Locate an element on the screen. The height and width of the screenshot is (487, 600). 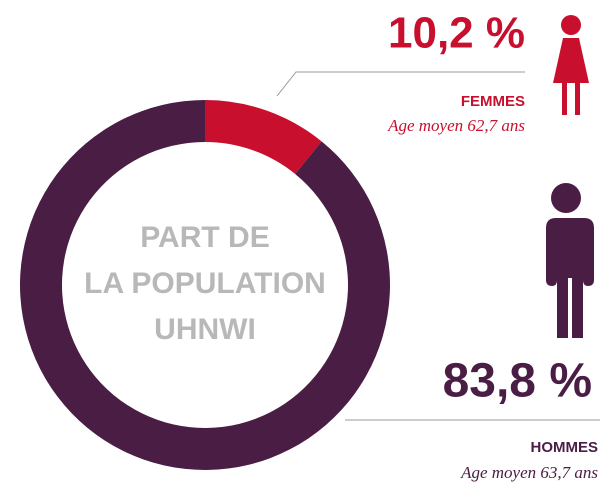
category-label: FEMMES is located at coordinates (493, 101).